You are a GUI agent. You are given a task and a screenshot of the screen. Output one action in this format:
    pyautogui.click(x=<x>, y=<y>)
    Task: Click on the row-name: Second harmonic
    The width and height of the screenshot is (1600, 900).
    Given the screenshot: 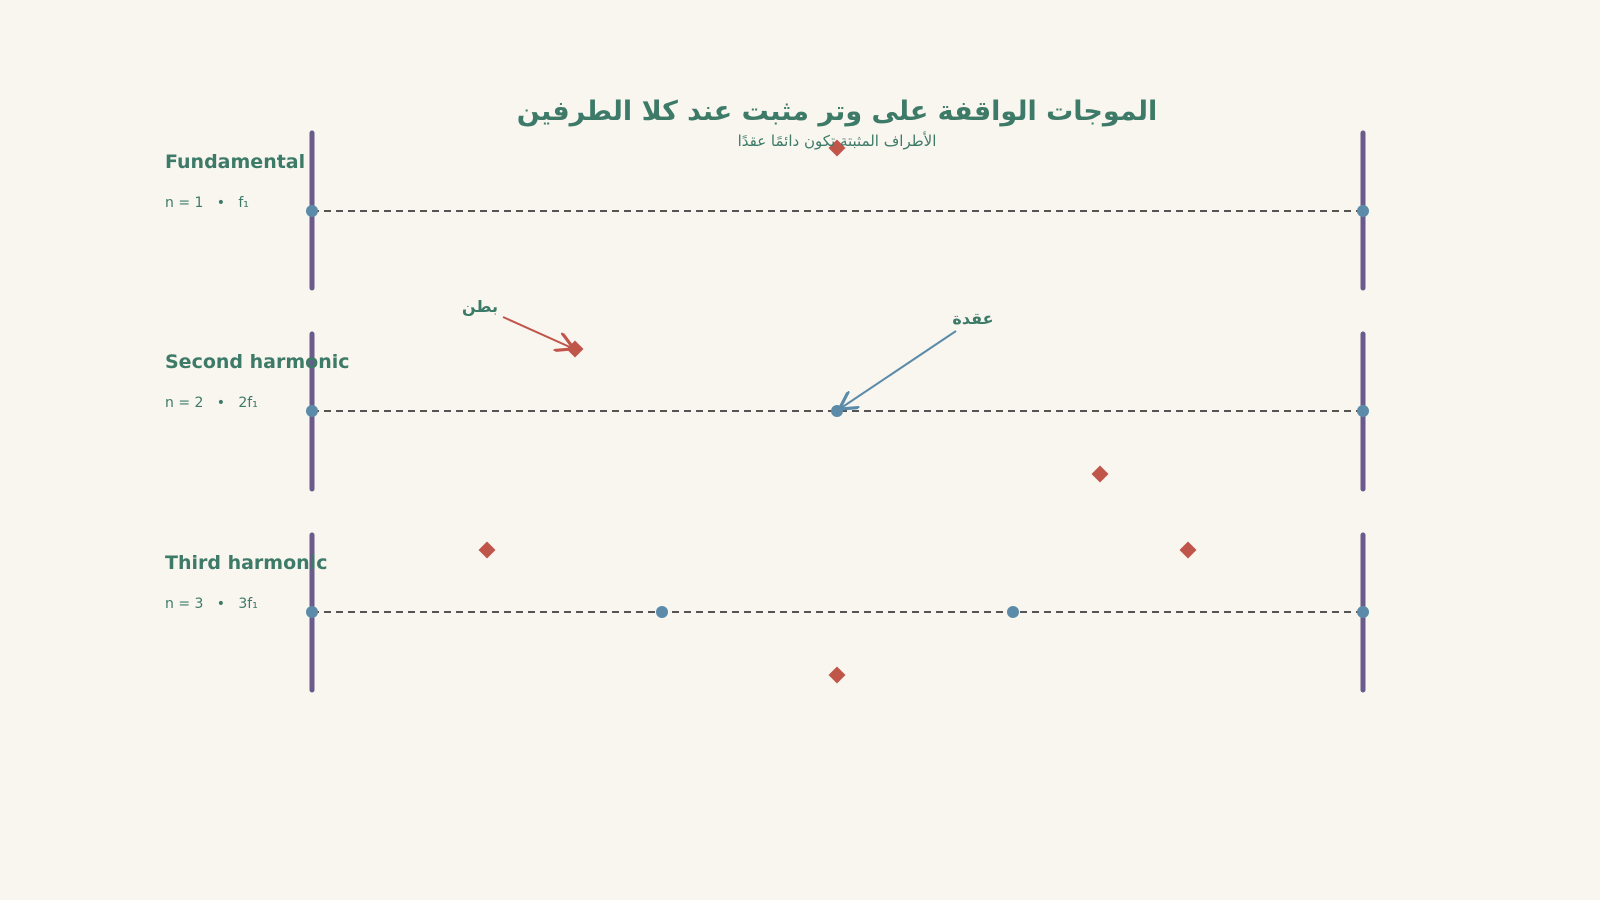 What is the action you would take?
    pyautogui.click(x=257, y=362)
    